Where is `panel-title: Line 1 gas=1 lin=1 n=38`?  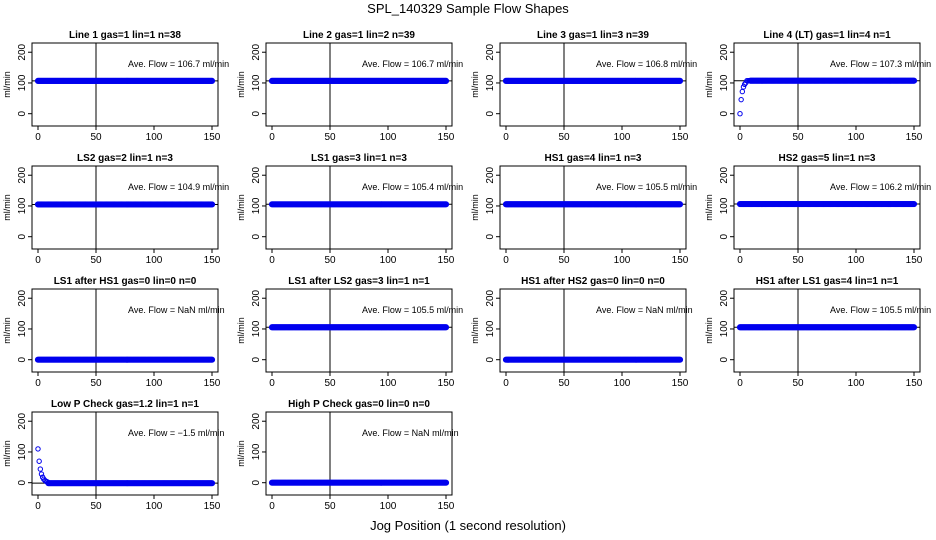
panel-title: Line 1 gas=1 lin=1 n=38 is located at coordinates (125, 35).